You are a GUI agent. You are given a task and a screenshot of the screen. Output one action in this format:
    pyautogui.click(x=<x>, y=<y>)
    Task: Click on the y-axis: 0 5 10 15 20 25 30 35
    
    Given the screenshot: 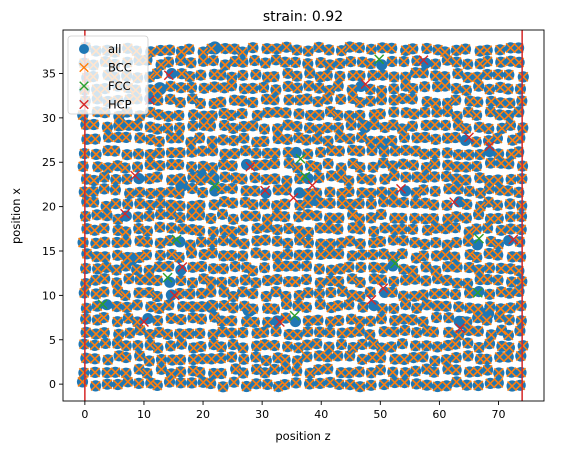 What is the action you would take?
    pyautogui.click(x=52, y=229)
    